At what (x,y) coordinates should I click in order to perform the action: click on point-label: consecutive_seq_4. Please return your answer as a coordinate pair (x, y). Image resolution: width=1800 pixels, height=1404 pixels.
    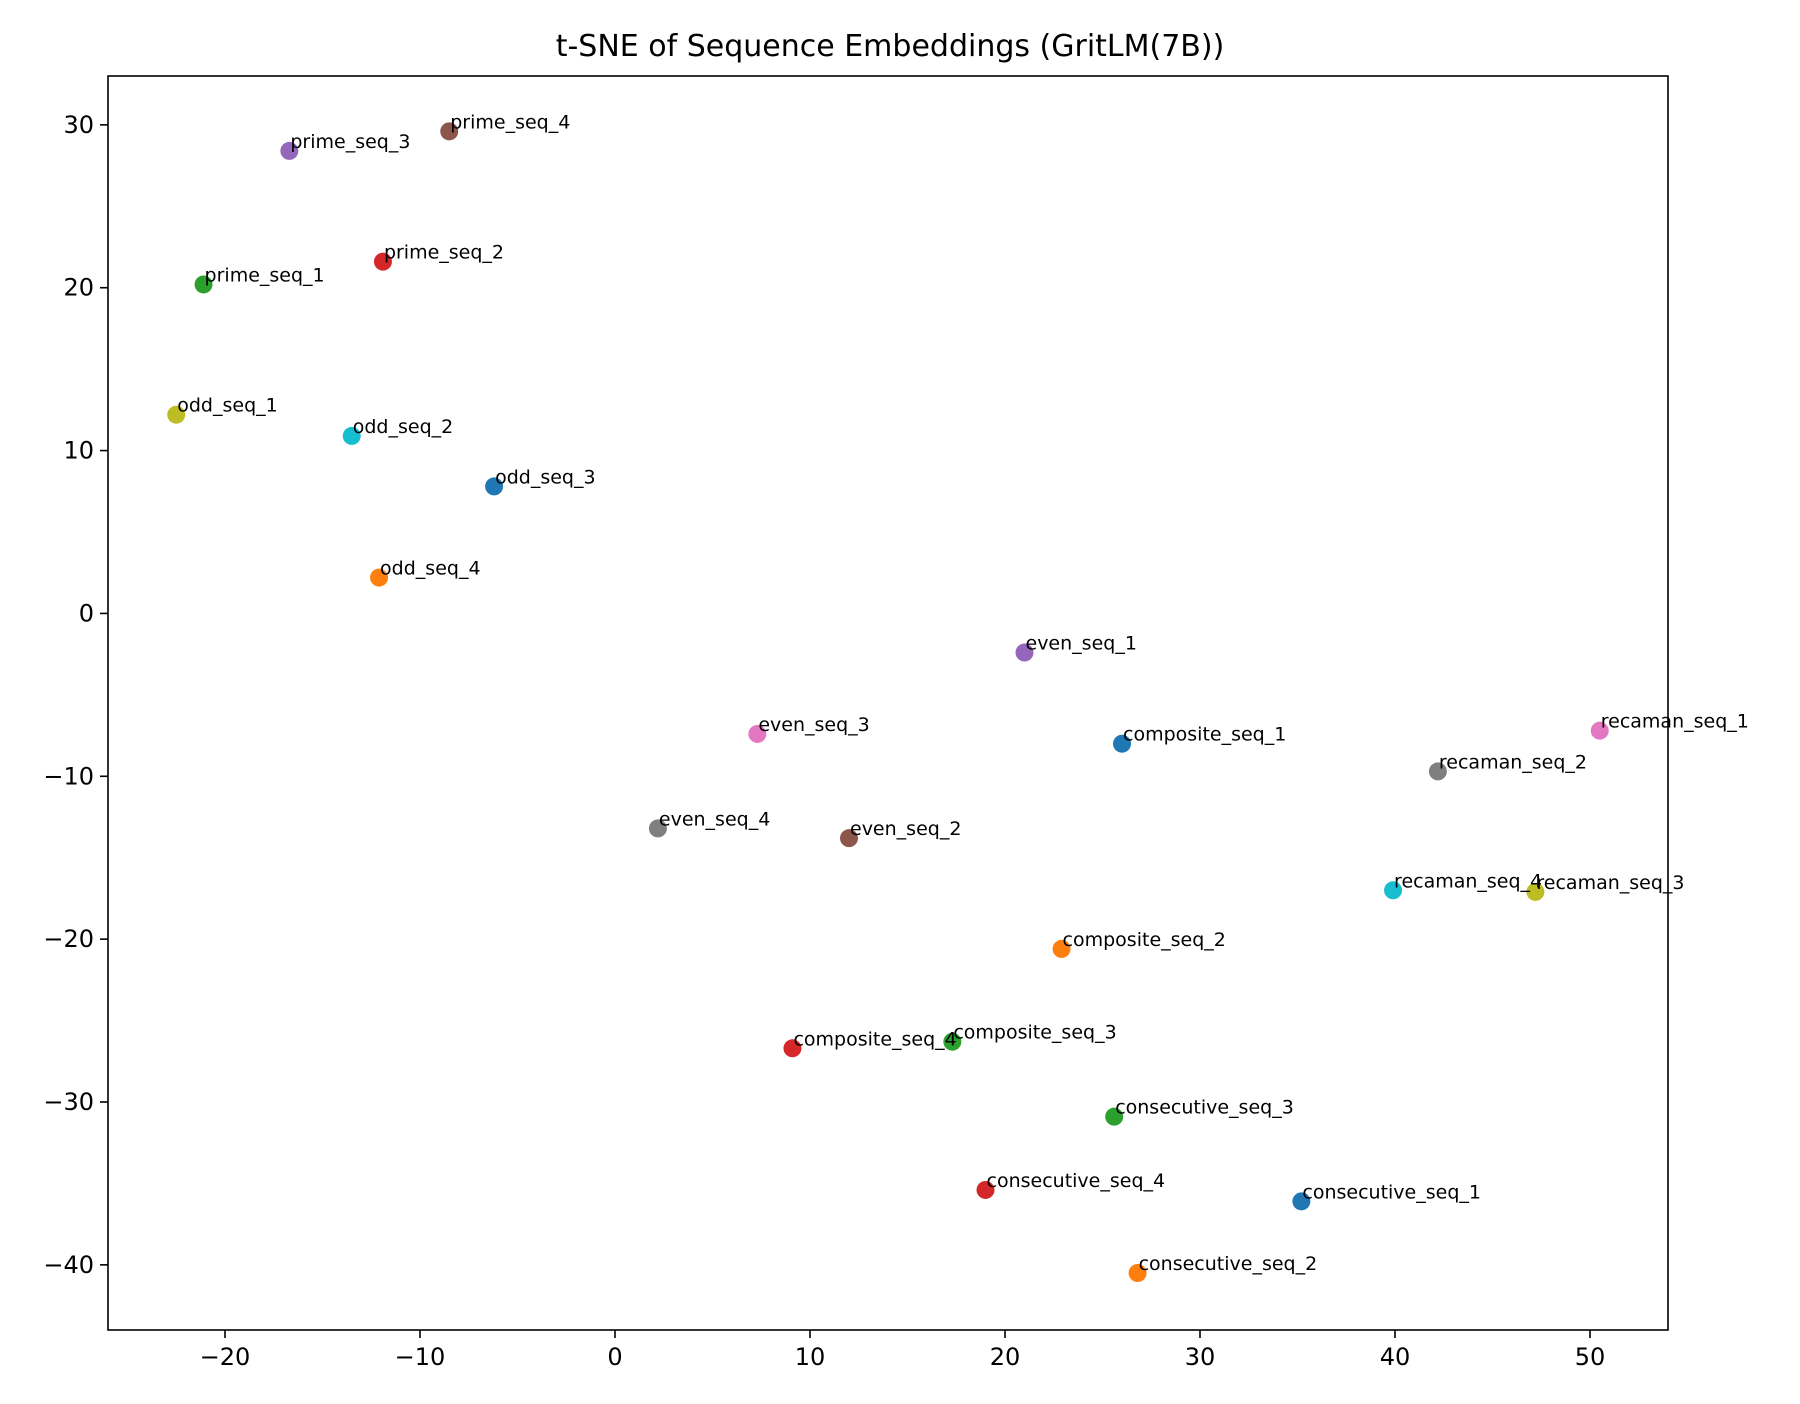
    Looking at the image, I should click on (1076, 1181).